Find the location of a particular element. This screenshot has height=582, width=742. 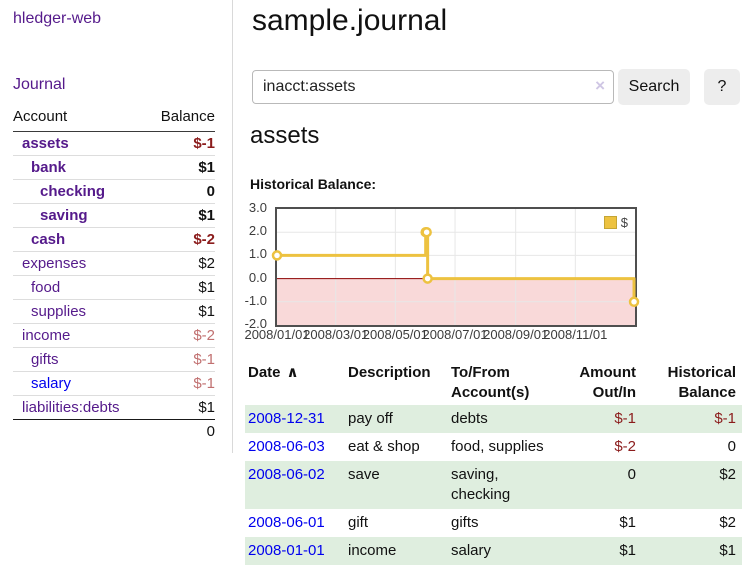

register-row: 2008-12-31 pay off debts $-1 $-1 is located at coordinates (493, 419).